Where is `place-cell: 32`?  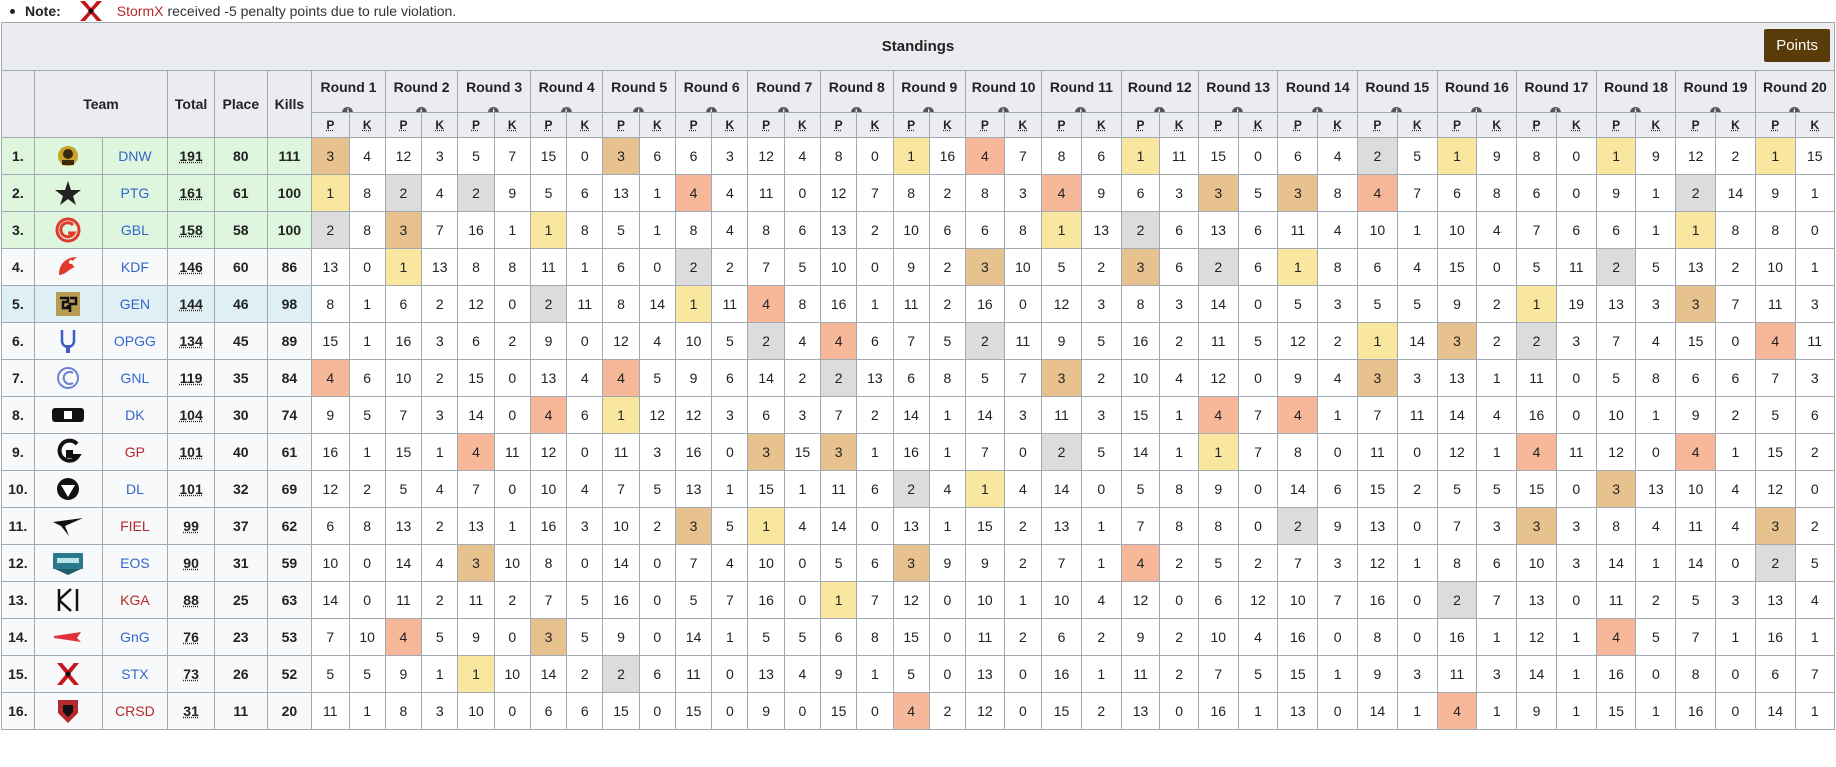 place-cell: 32 is located at coordinates (240, 489).